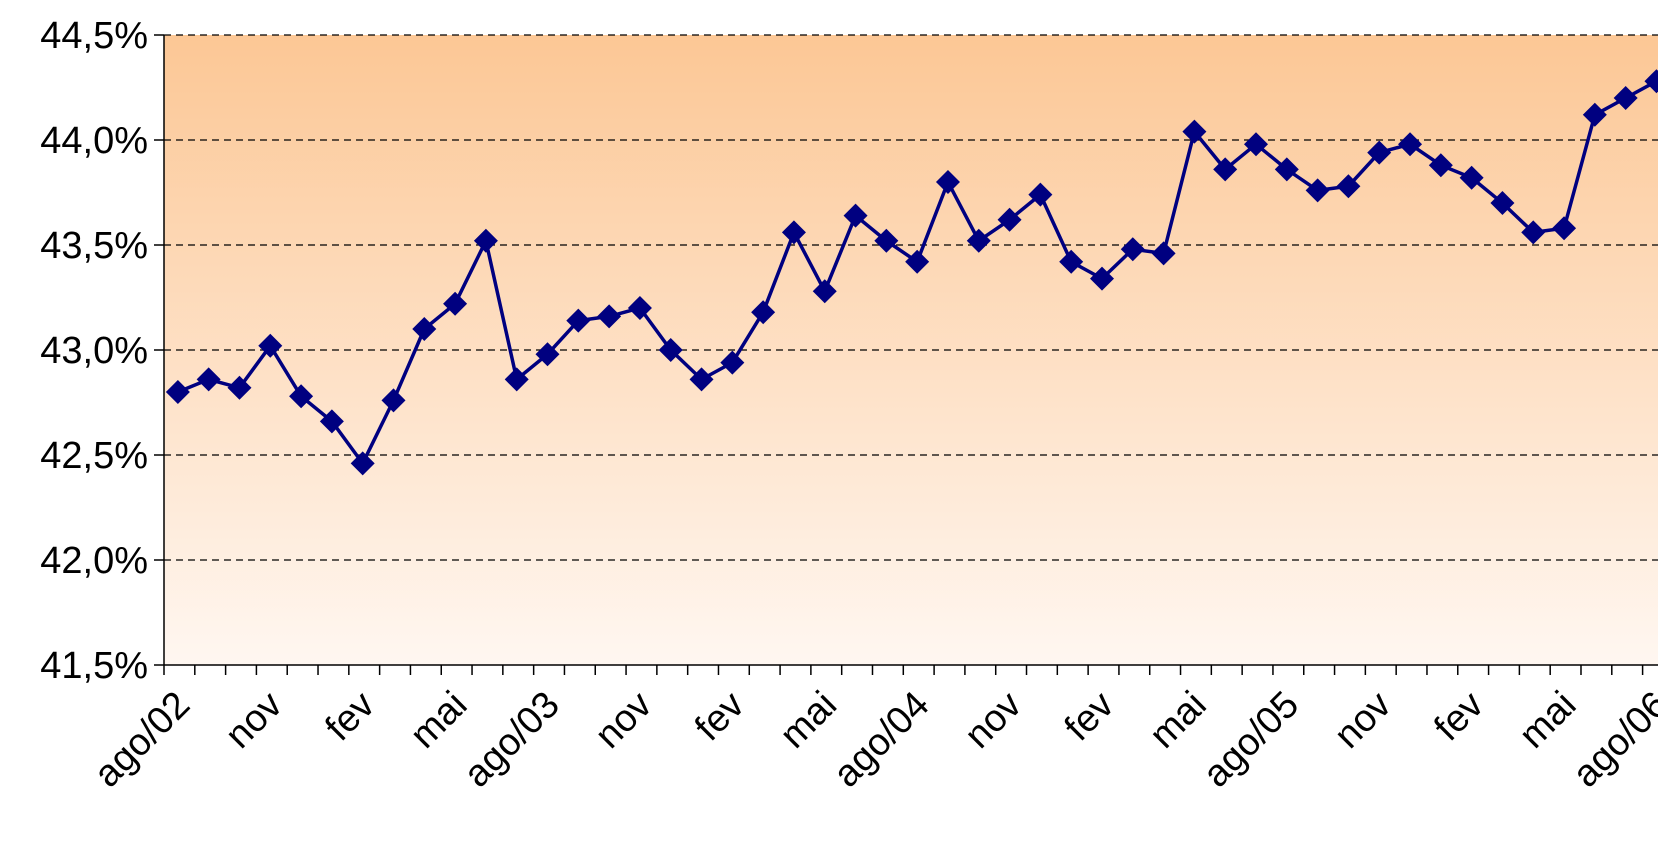  Describe the element at coordinates (1611, 740) in the screenshot. I see `x-tick-label: ago/06` at that location.